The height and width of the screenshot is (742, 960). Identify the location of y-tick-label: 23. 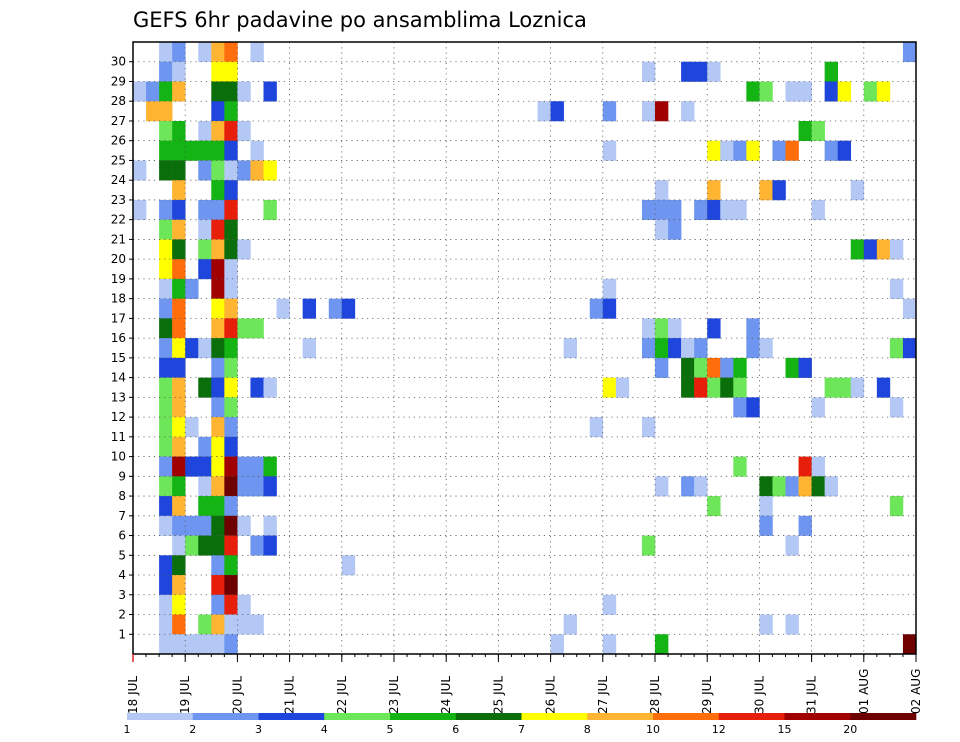
(118, 200).